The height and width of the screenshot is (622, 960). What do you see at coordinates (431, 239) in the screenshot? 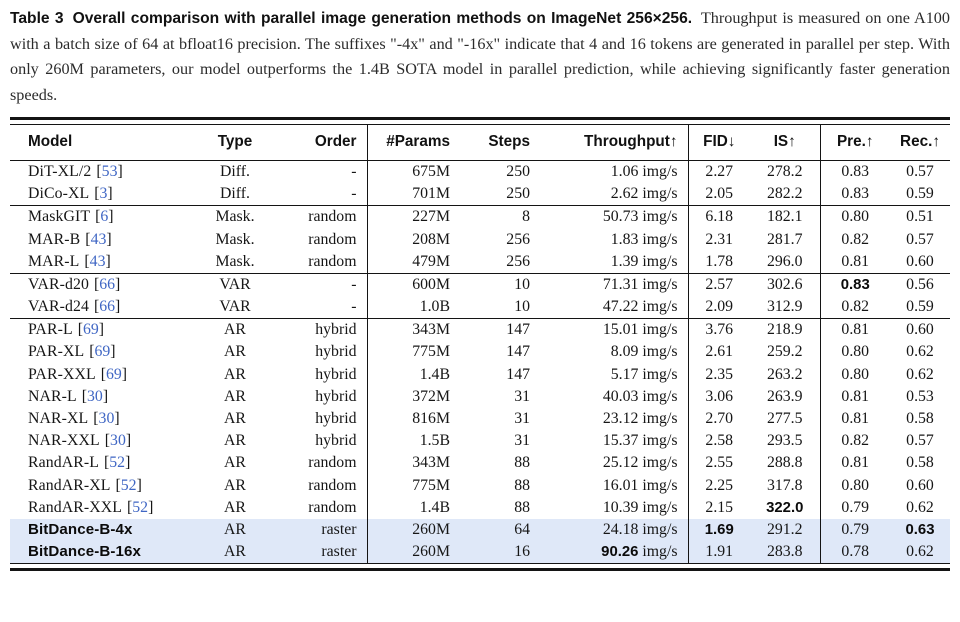
I see `cell-params: 208M` at bounding box center [431, 239].